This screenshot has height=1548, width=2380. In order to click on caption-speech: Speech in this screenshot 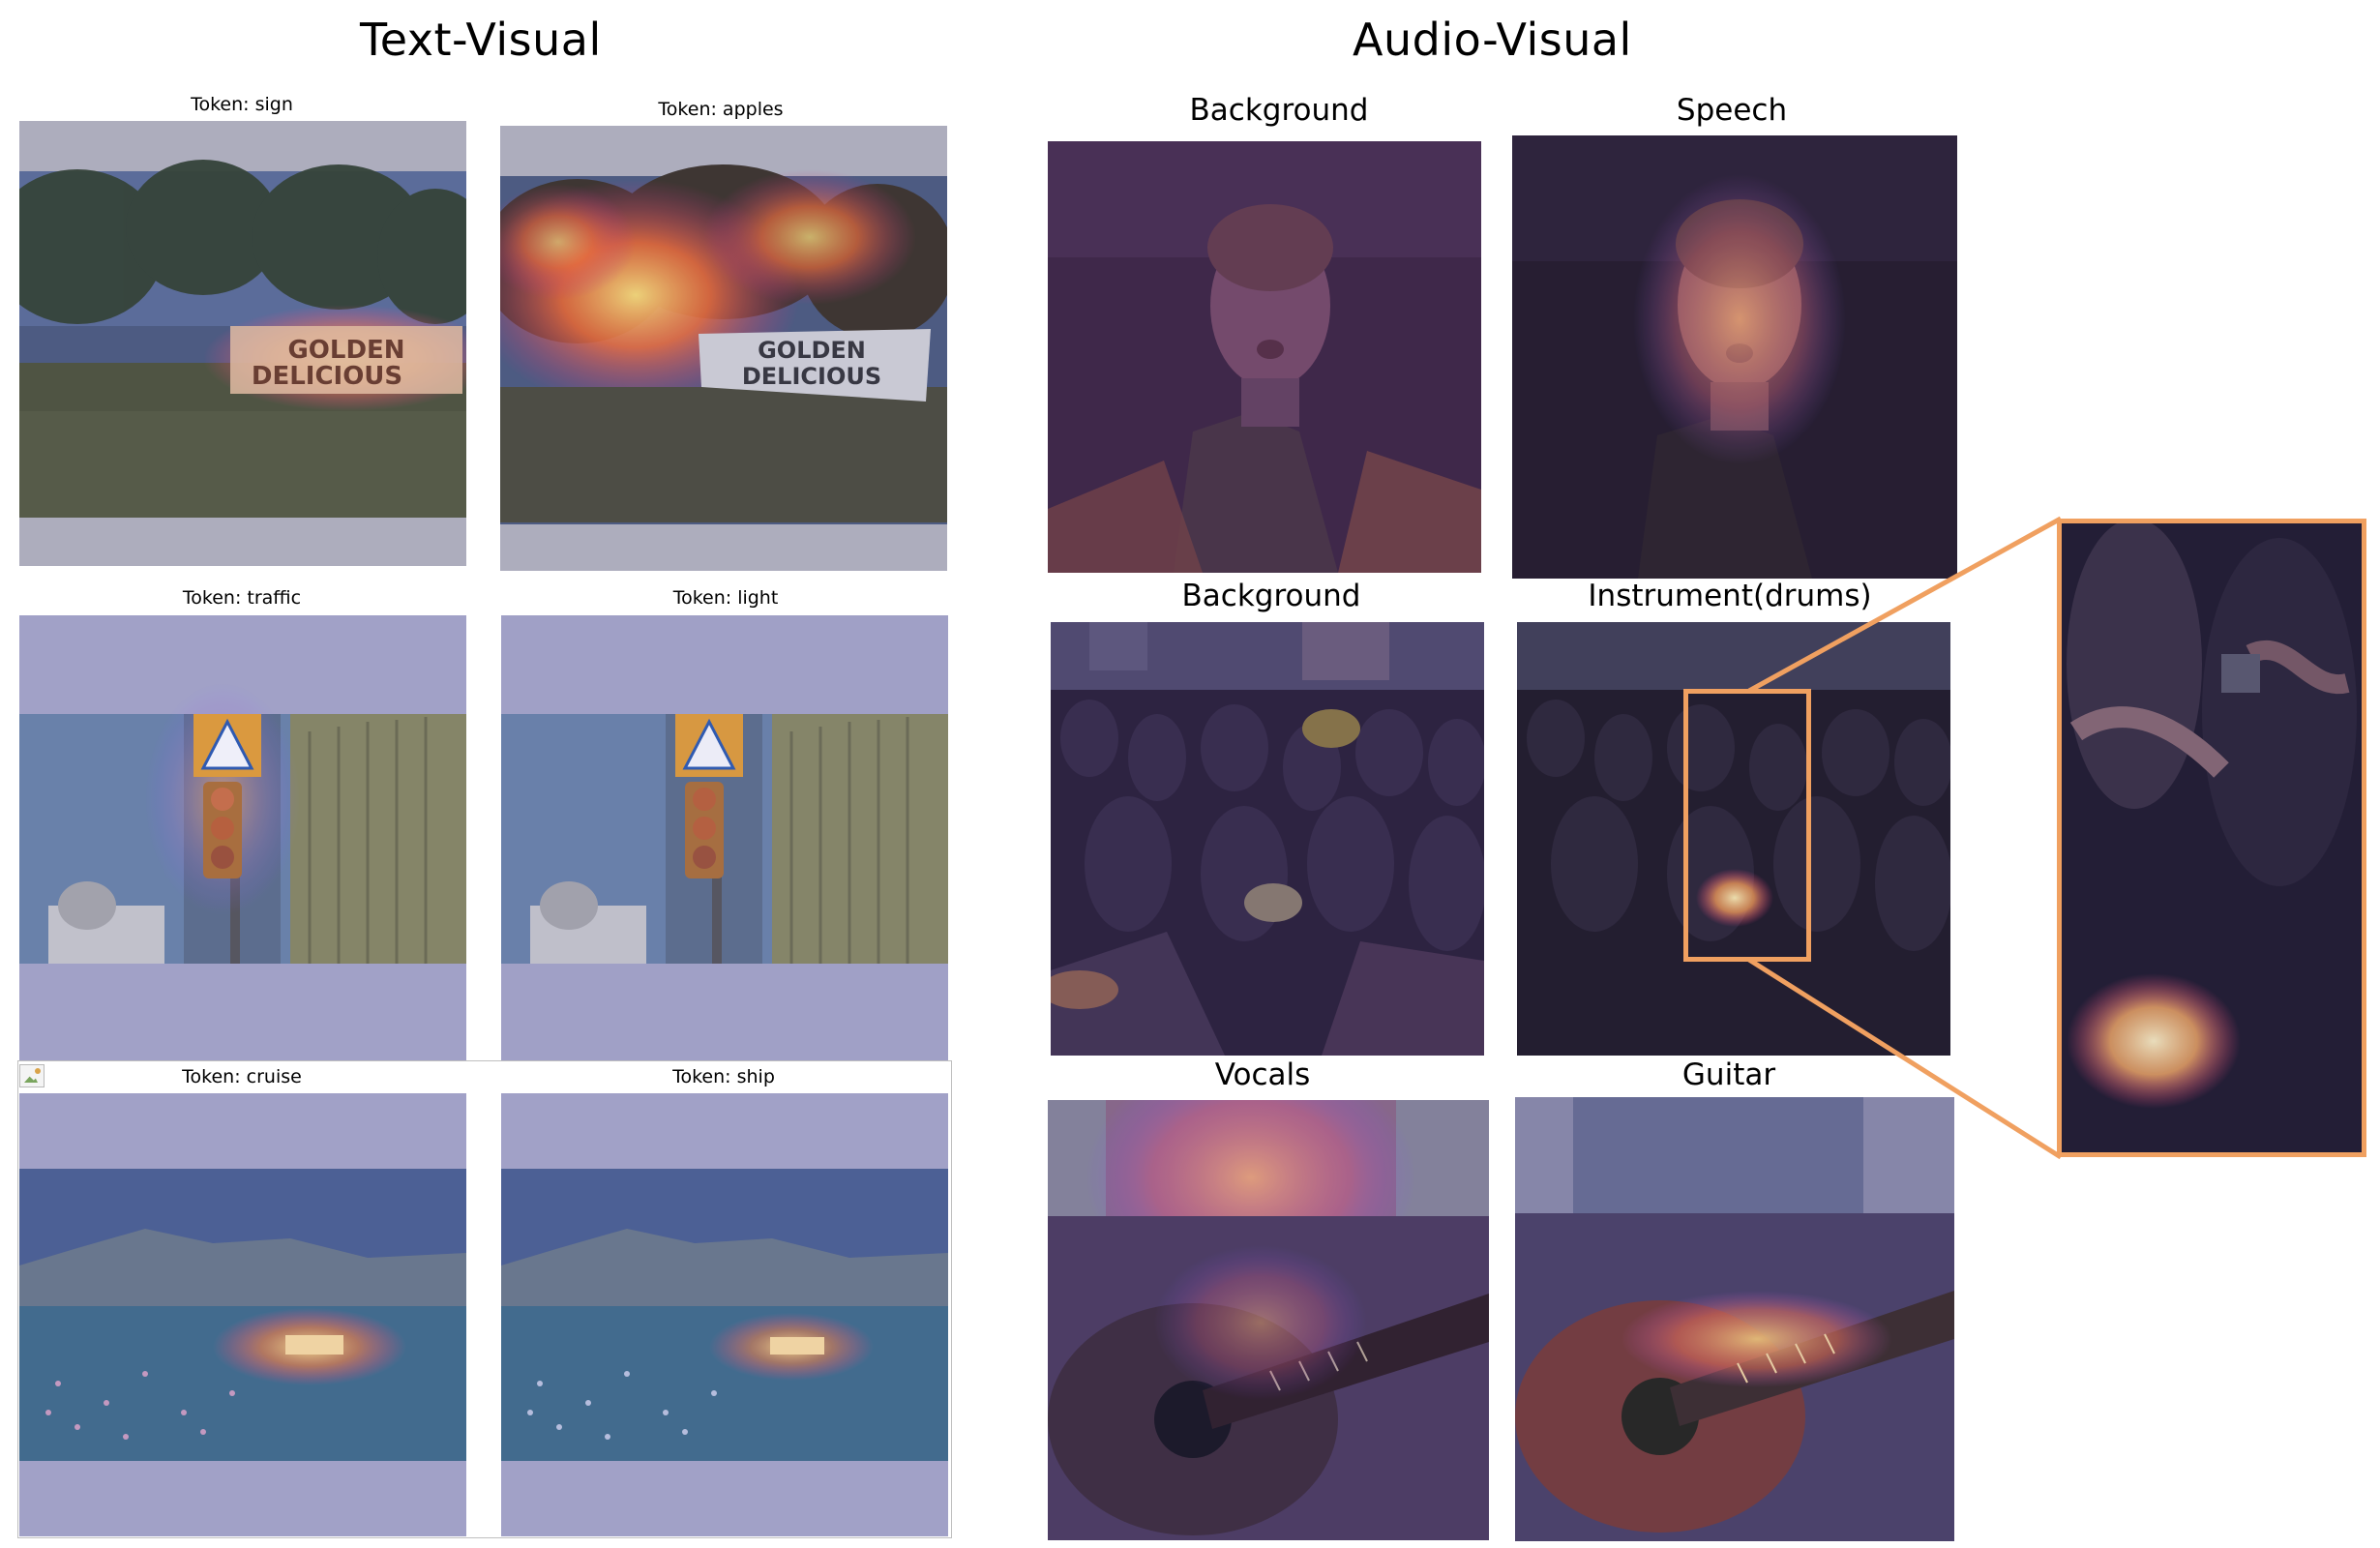, I will do `click(1732, 110)`.